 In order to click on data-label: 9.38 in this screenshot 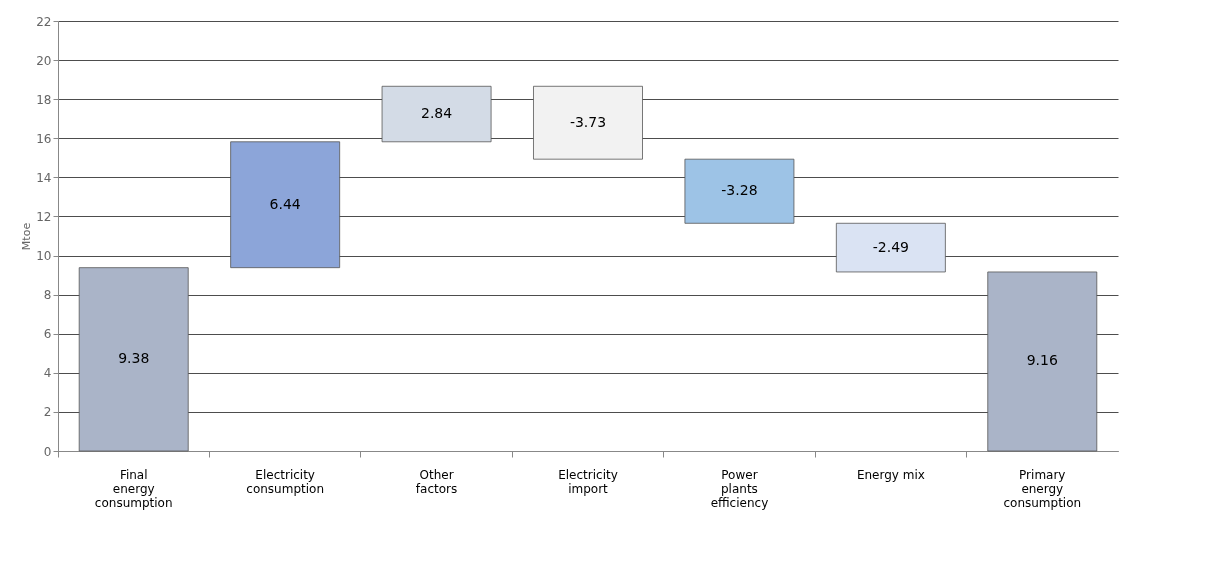, I will do `click(134, 358)`.